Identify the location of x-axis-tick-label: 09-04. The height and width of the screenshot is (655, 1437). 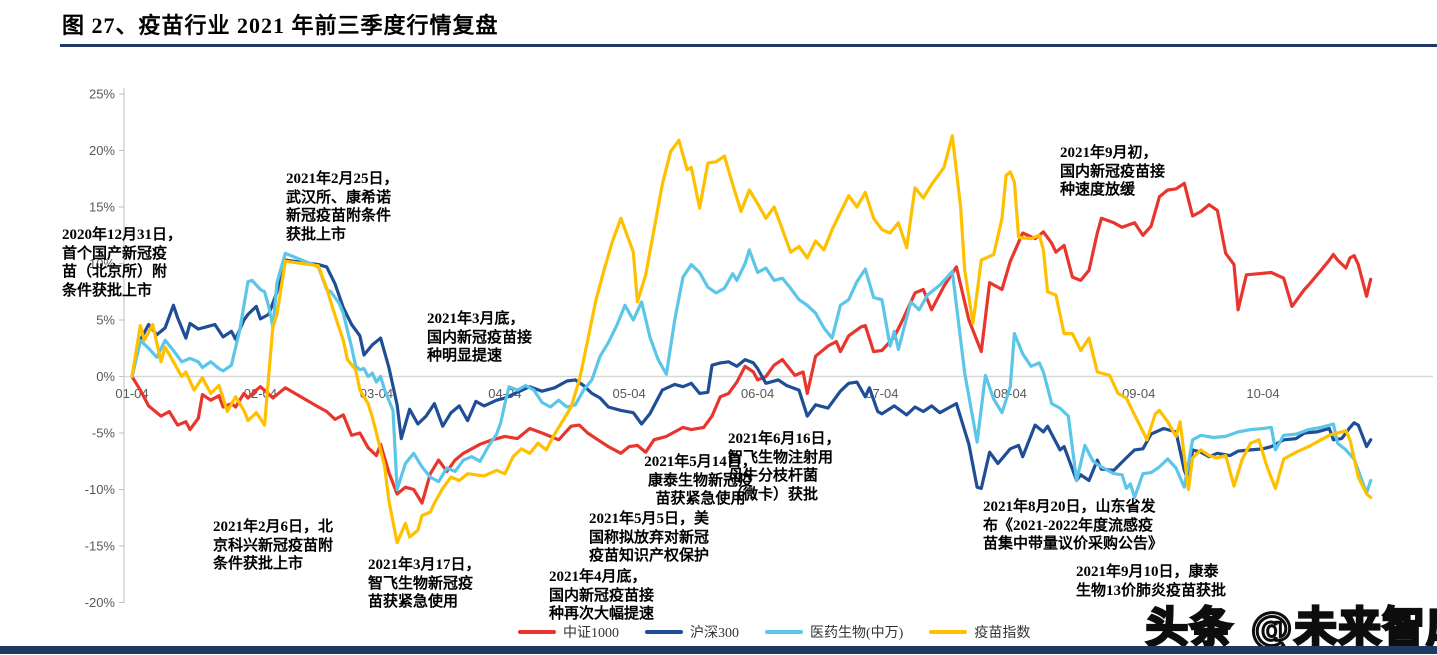
(1138, 393).